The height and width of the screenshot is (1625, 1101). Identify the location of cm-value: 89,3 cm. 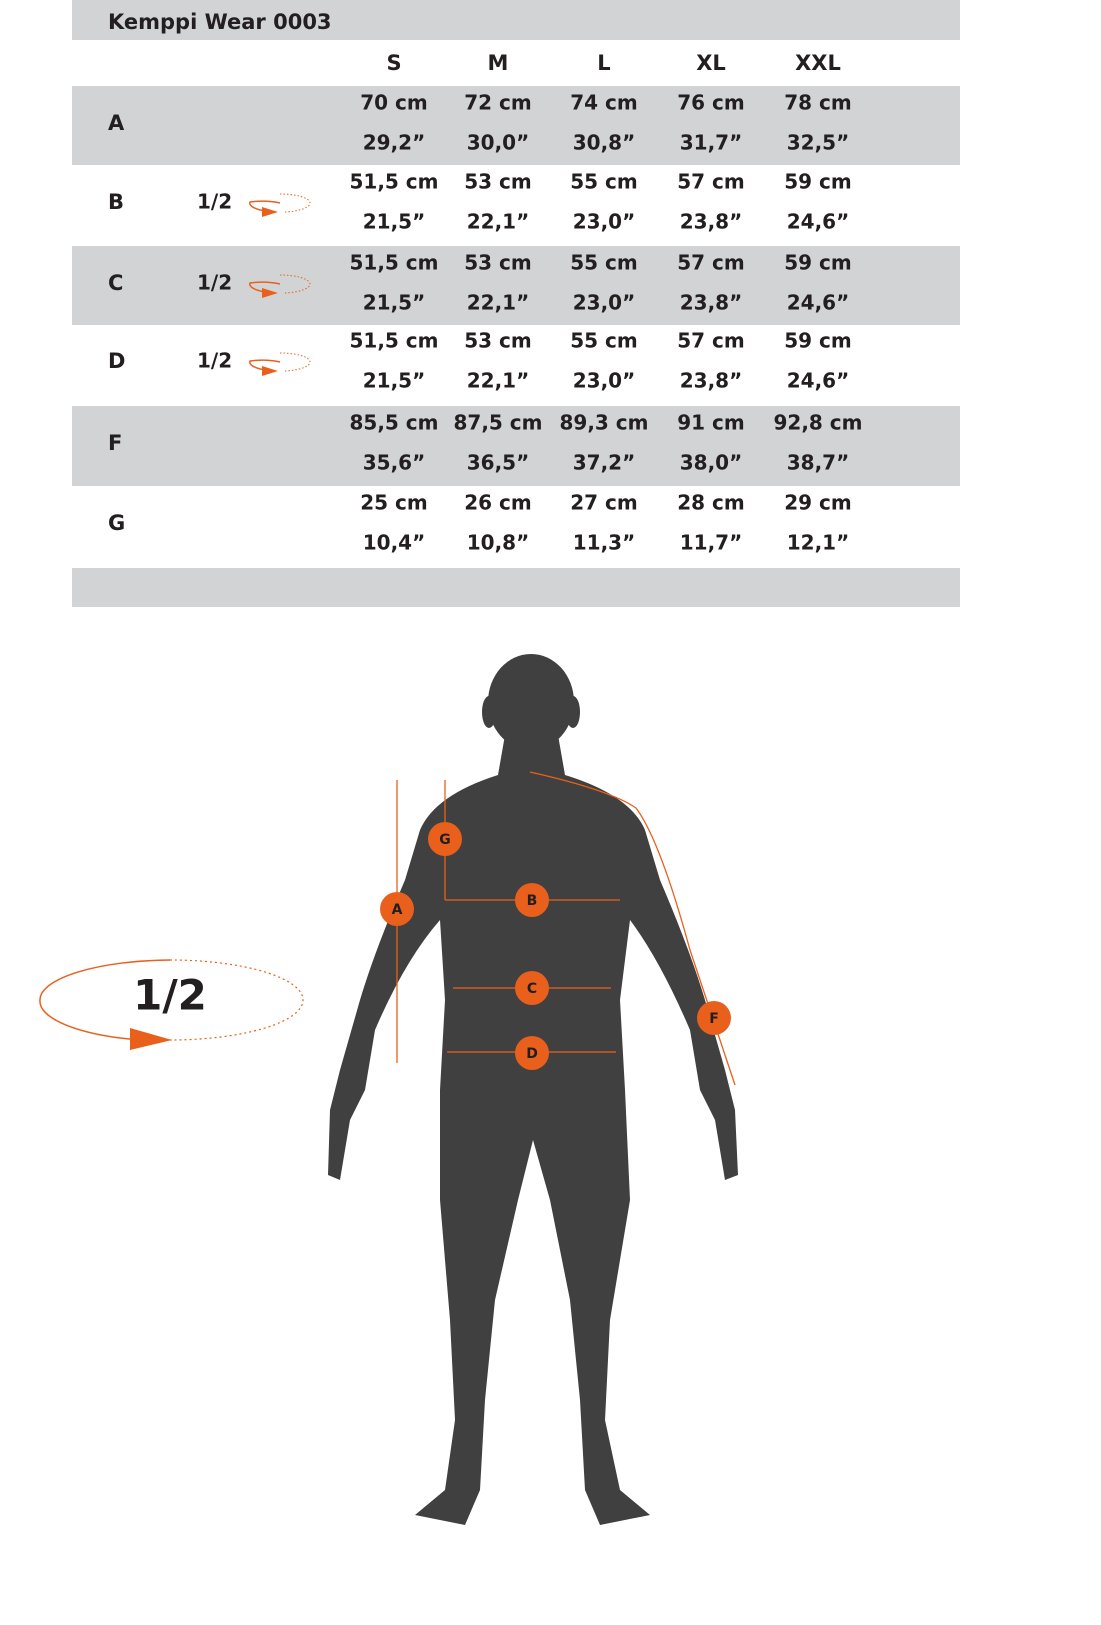
(603, 423).